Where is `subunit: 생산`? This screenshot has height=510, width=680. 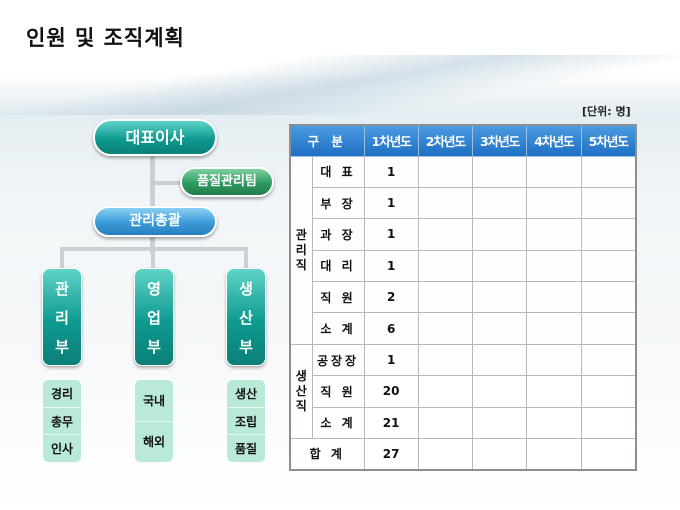 subunit: 생산 is located at coordinates (246, 394).